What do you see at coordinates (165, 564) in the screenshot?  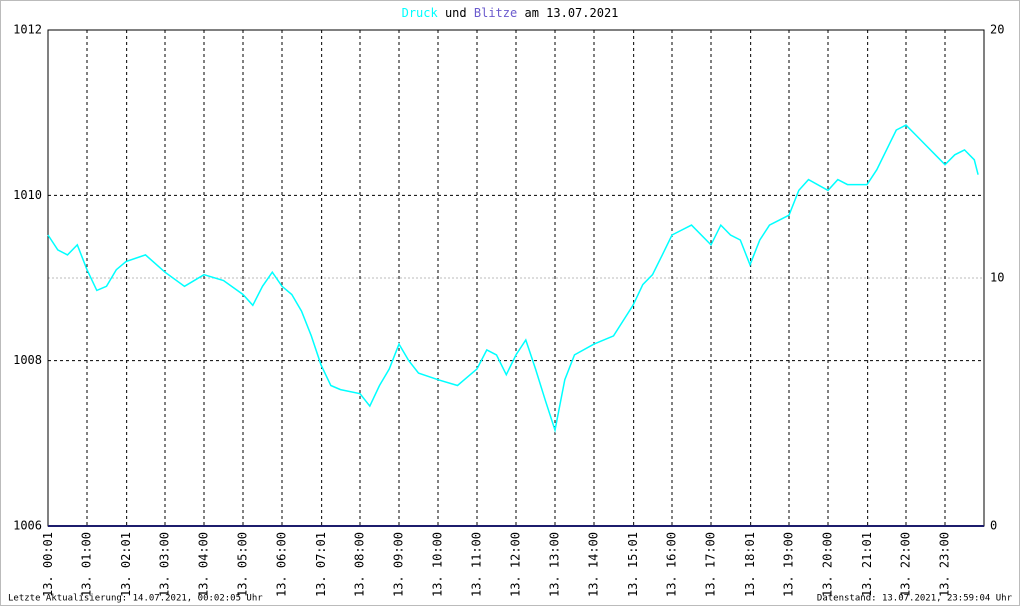 I see `x-tick-label: 13. 03:00` at bounding box center [165, 564].